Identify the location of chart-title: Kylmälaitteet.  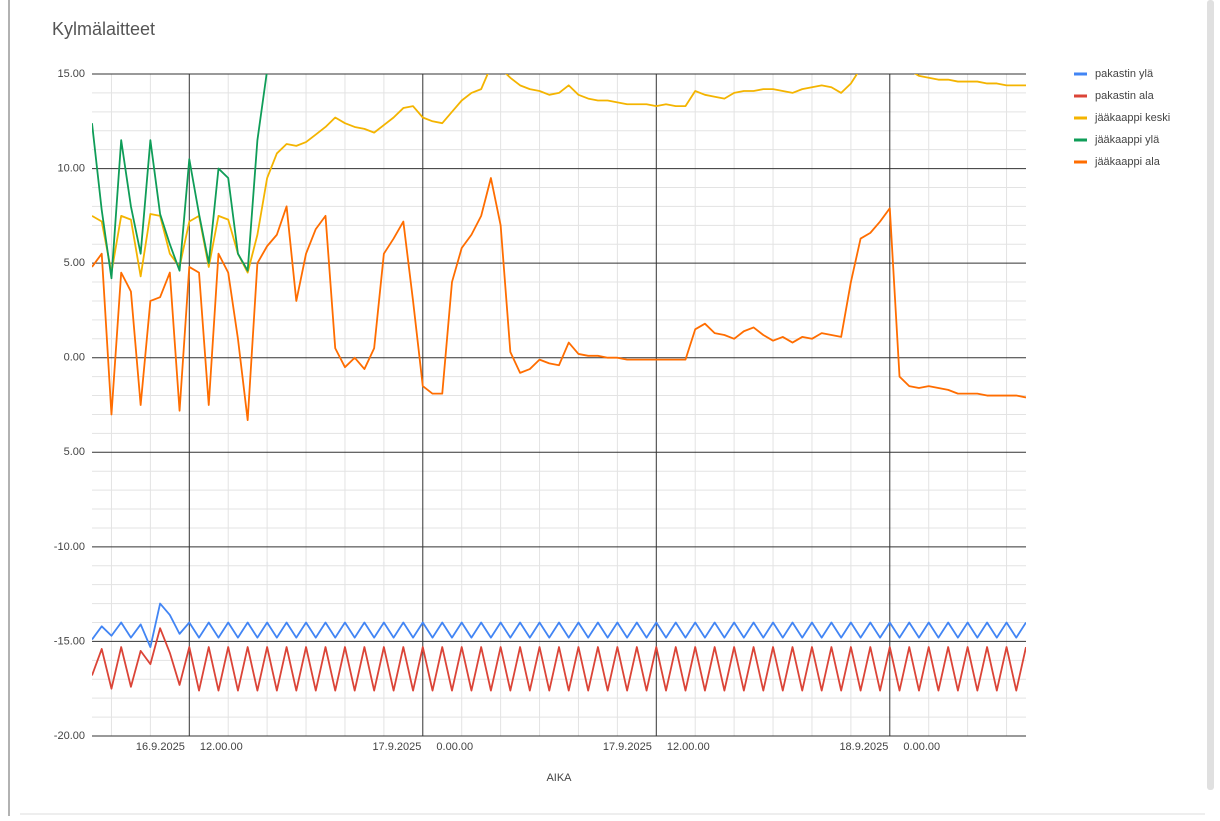
(103, 29).